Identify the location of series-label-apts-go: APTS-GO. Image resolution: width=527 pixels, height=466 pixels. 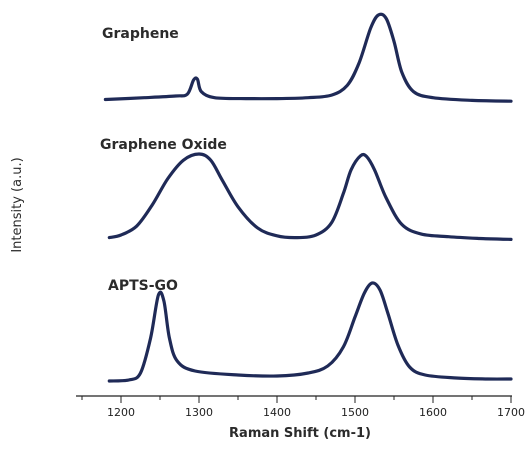
(143, 286).